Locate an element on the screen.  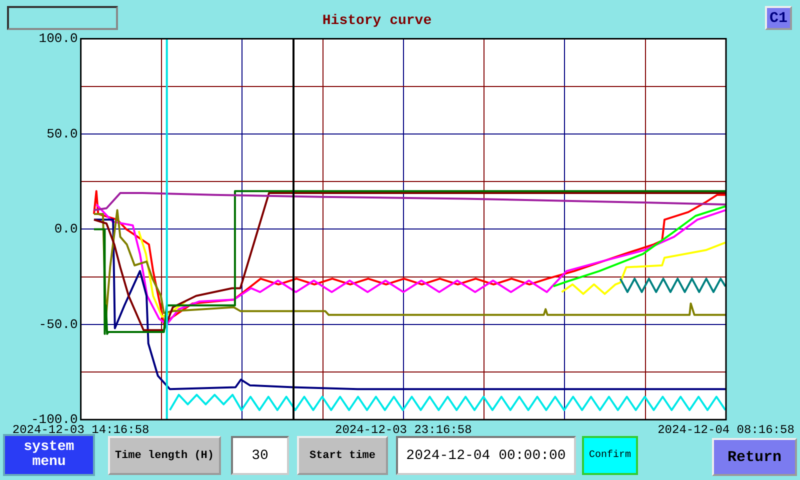
chart-title: History curve is located at coordinates (377, 20).